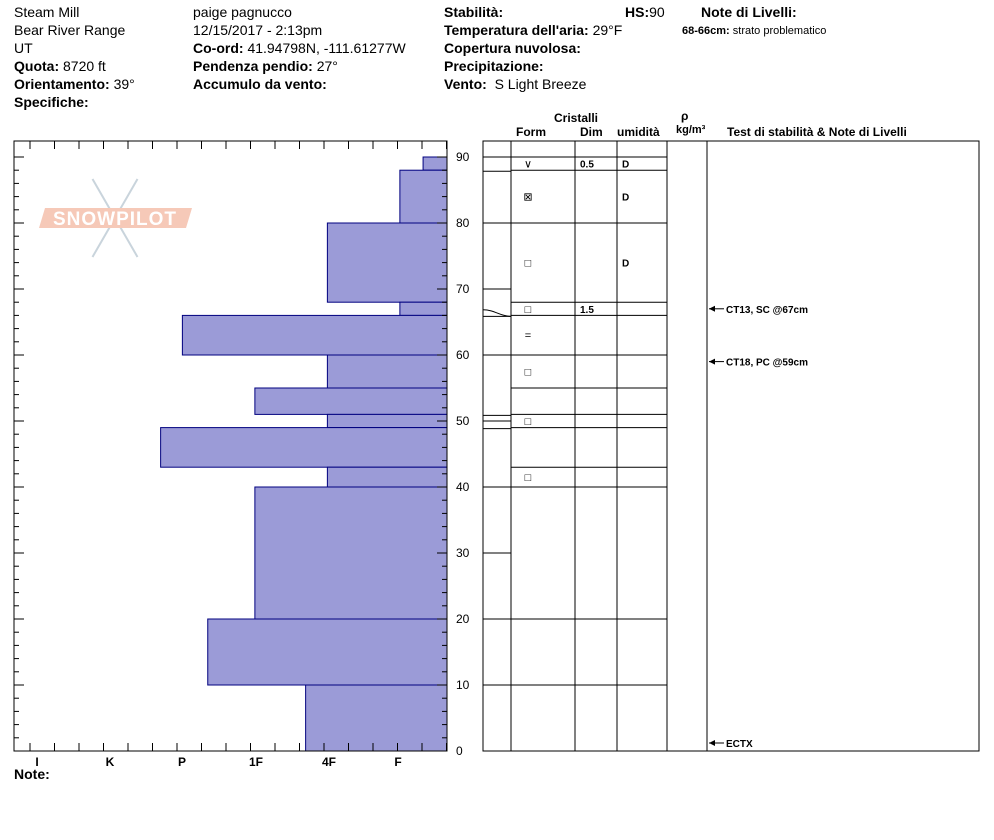  I want to click on depth-tick-label: 60, so click(463, 355).